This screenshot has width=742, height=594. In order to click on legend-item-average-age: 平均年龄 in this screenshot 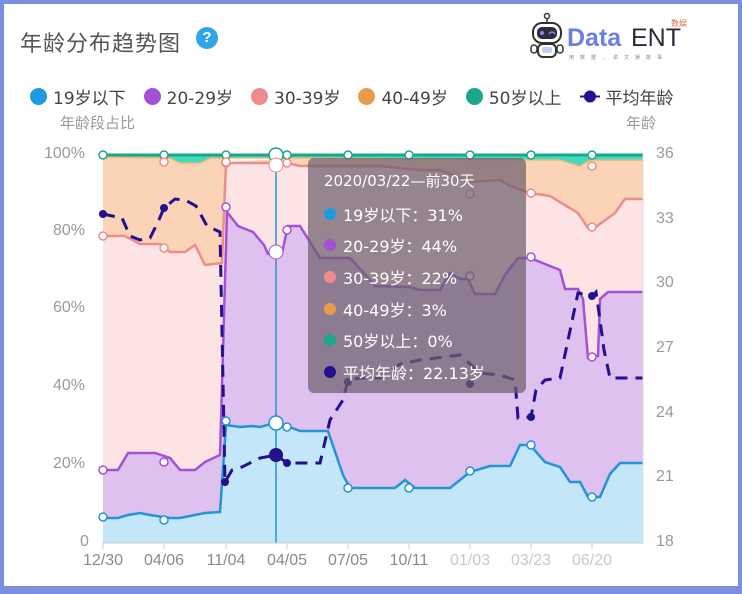, I will do `click(626, 96)`.